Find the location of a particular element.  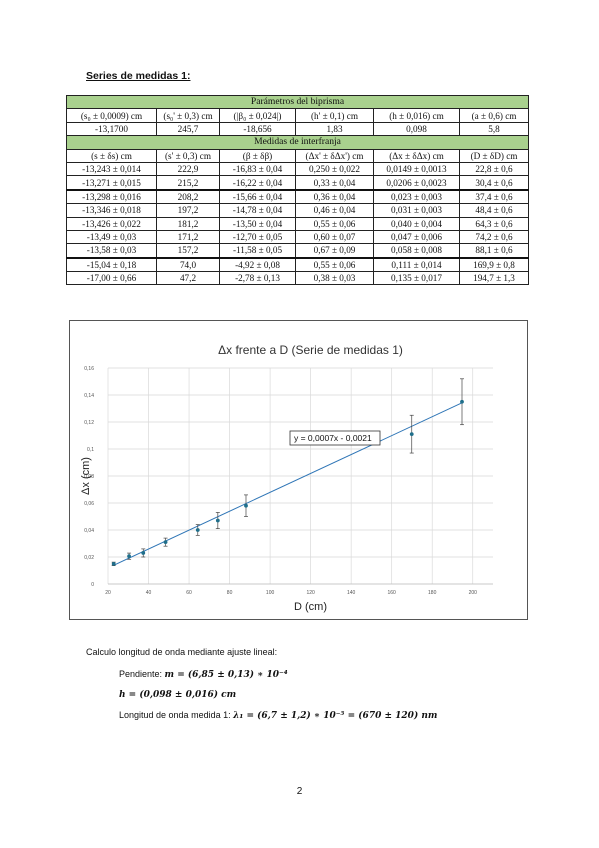

table-cell: 0,46 ± 0,04 is located at coordinates (334, 210).